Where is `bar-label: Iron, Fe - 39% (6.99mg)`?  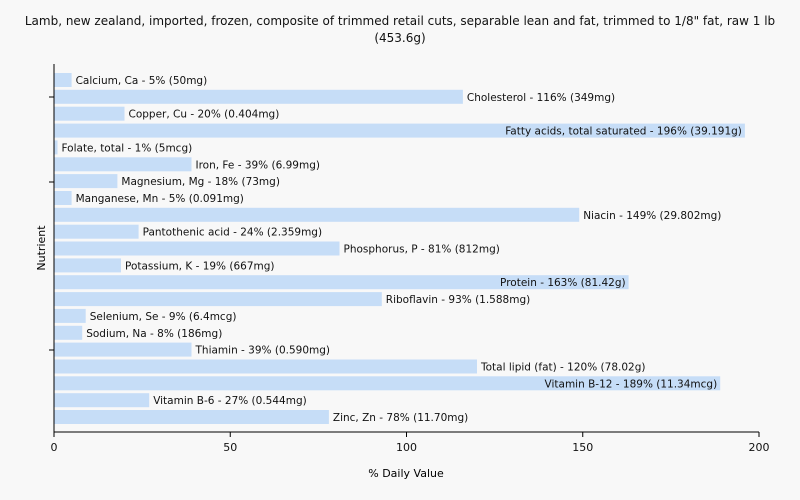
bar-label: Iron, Fe - 39% (6.99mg) is located at coordinates (258, 165).